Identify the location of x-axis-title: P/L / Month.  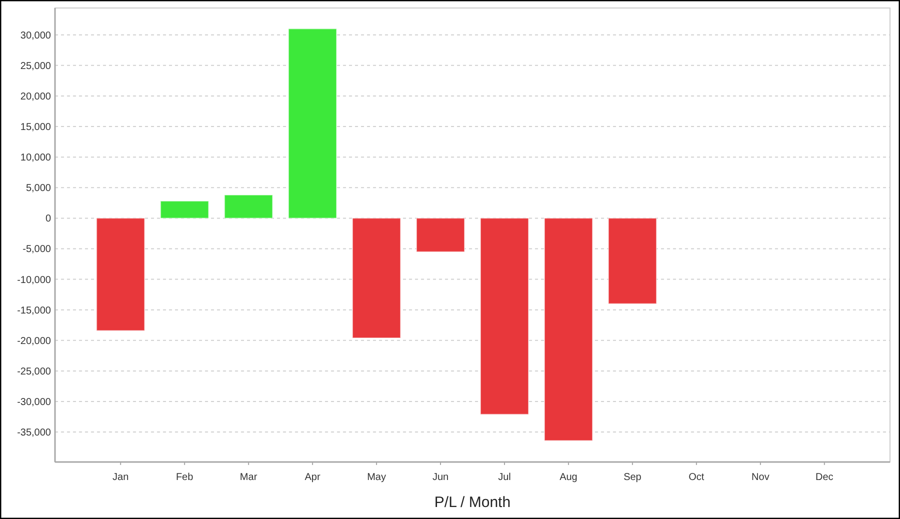
(472, 502).